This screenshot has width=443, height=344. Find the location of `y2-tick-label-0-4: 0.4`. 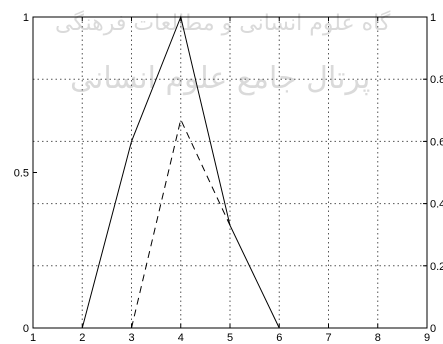

y2-tick-label-0-4: 0.4 is located at coordinates (436, 205).